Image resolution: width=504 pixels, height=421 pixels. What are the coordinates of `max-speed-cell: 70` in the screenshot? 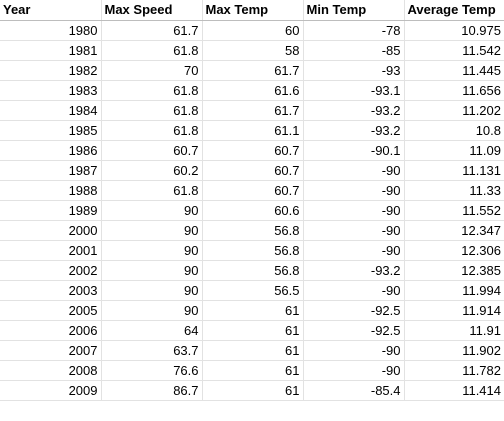 It's located at (151, 70).